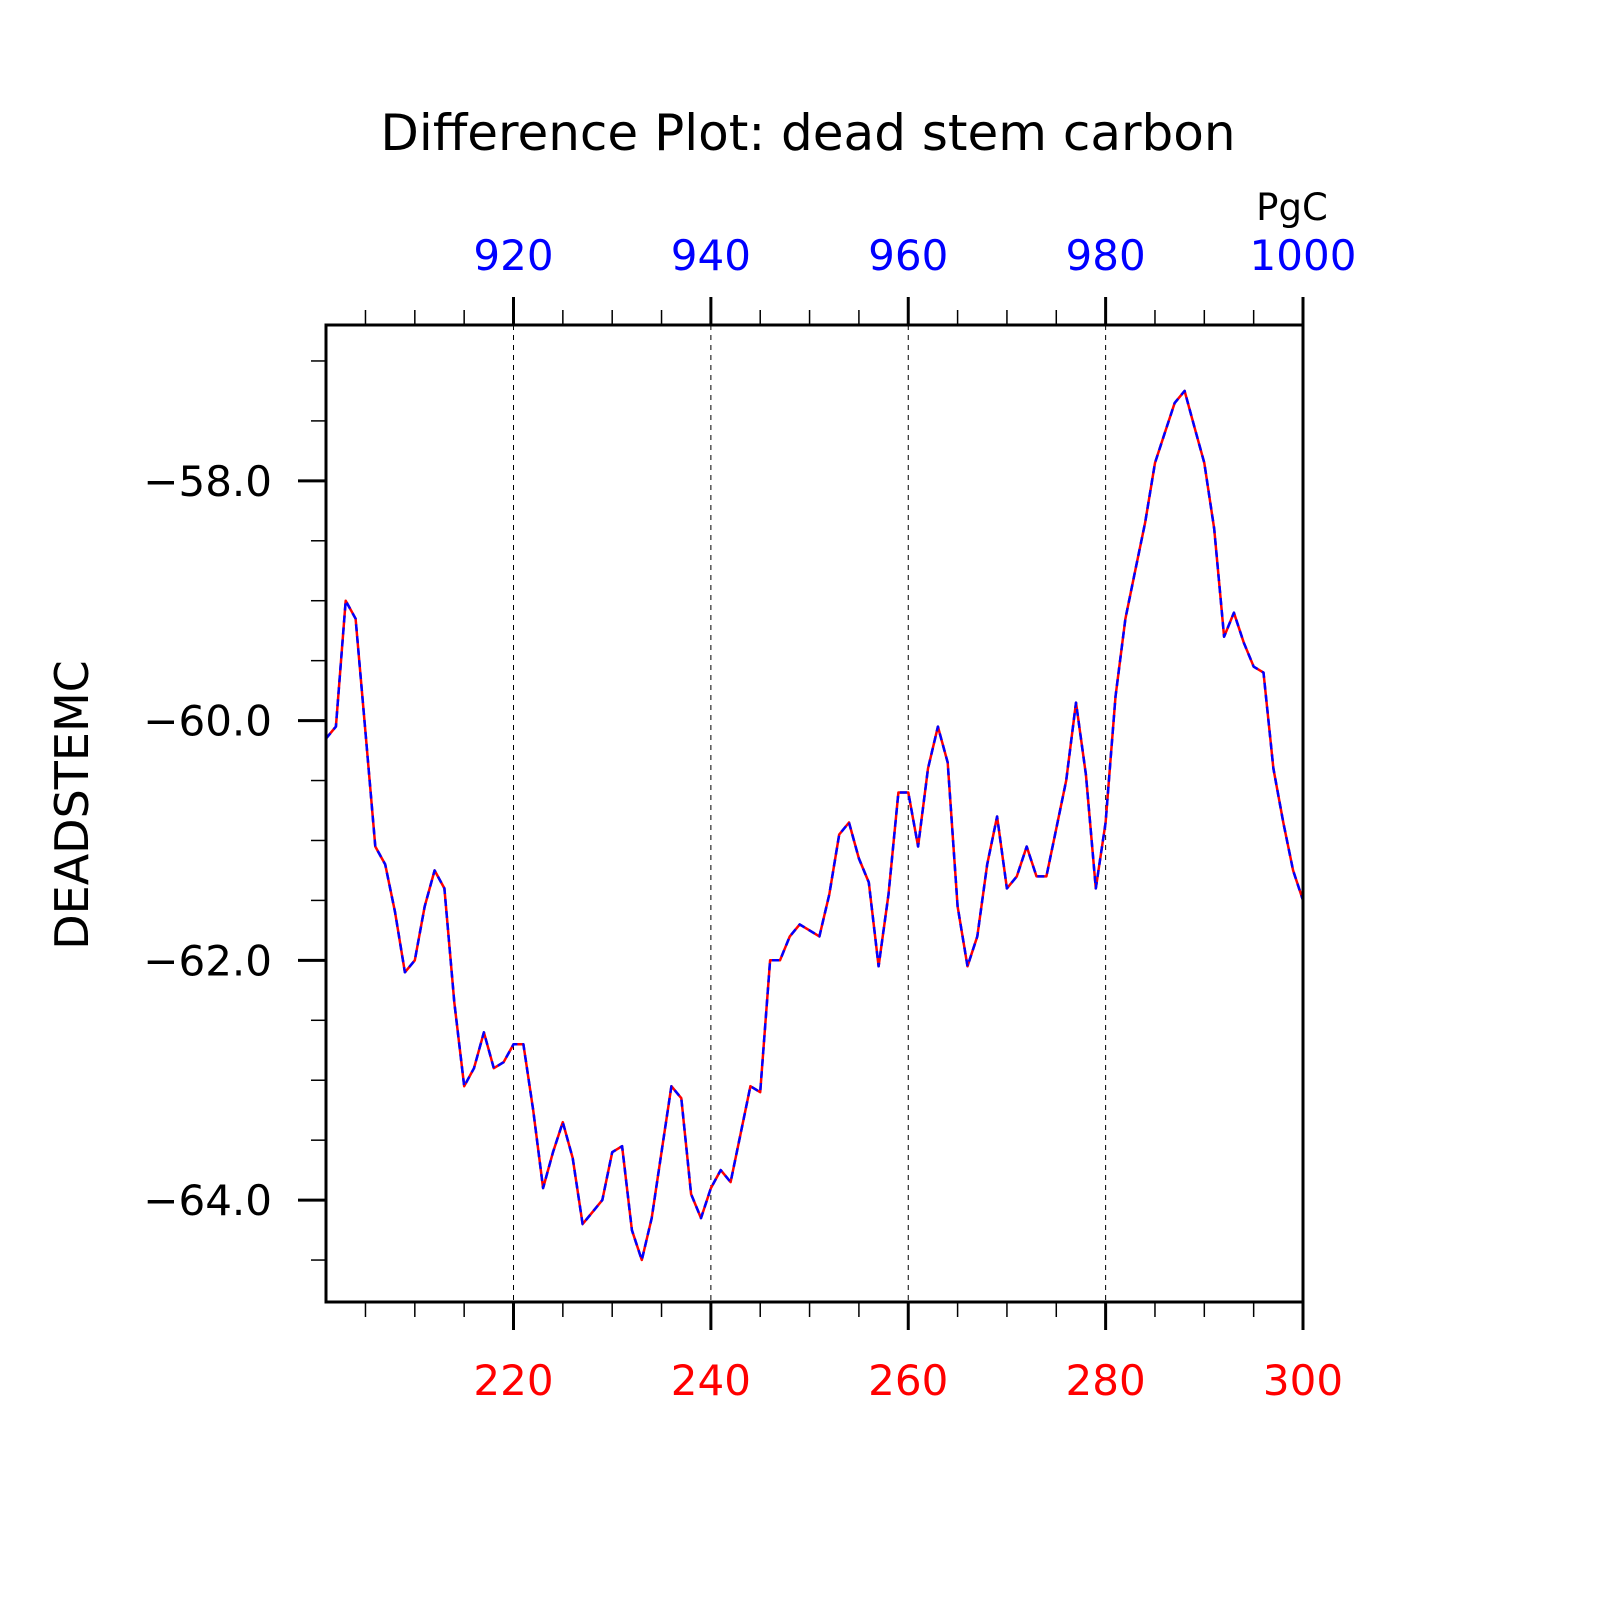 The image size is (1620, 1620). What do you see at coordinates (1303, 255) in the screenshot?
I see `top-tick-label: 1000` at bounding box center [1303, 255].